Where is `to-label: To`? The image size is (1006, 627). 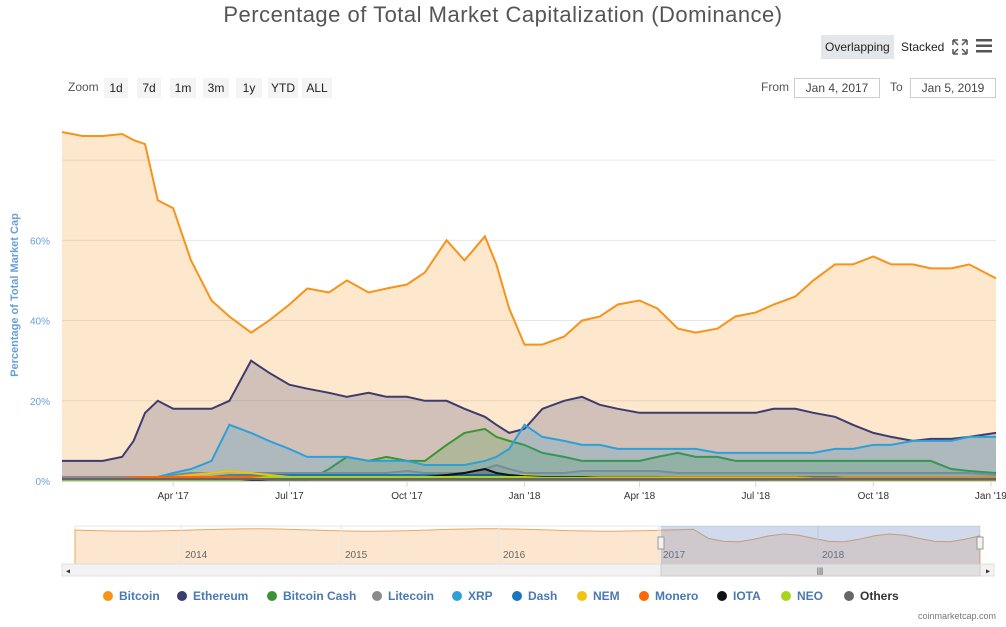
to-label: To is located at coordinates (896, 87).